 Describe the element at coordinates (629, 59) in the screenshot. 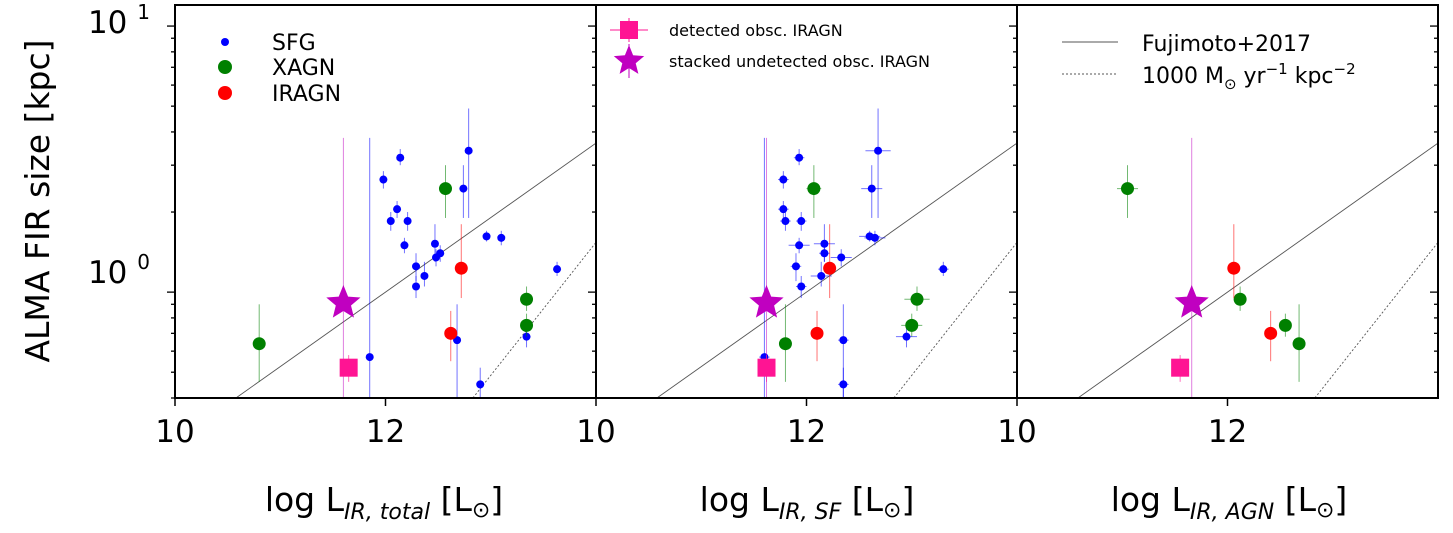

I see `legend-marker-stacked-star` at that location.